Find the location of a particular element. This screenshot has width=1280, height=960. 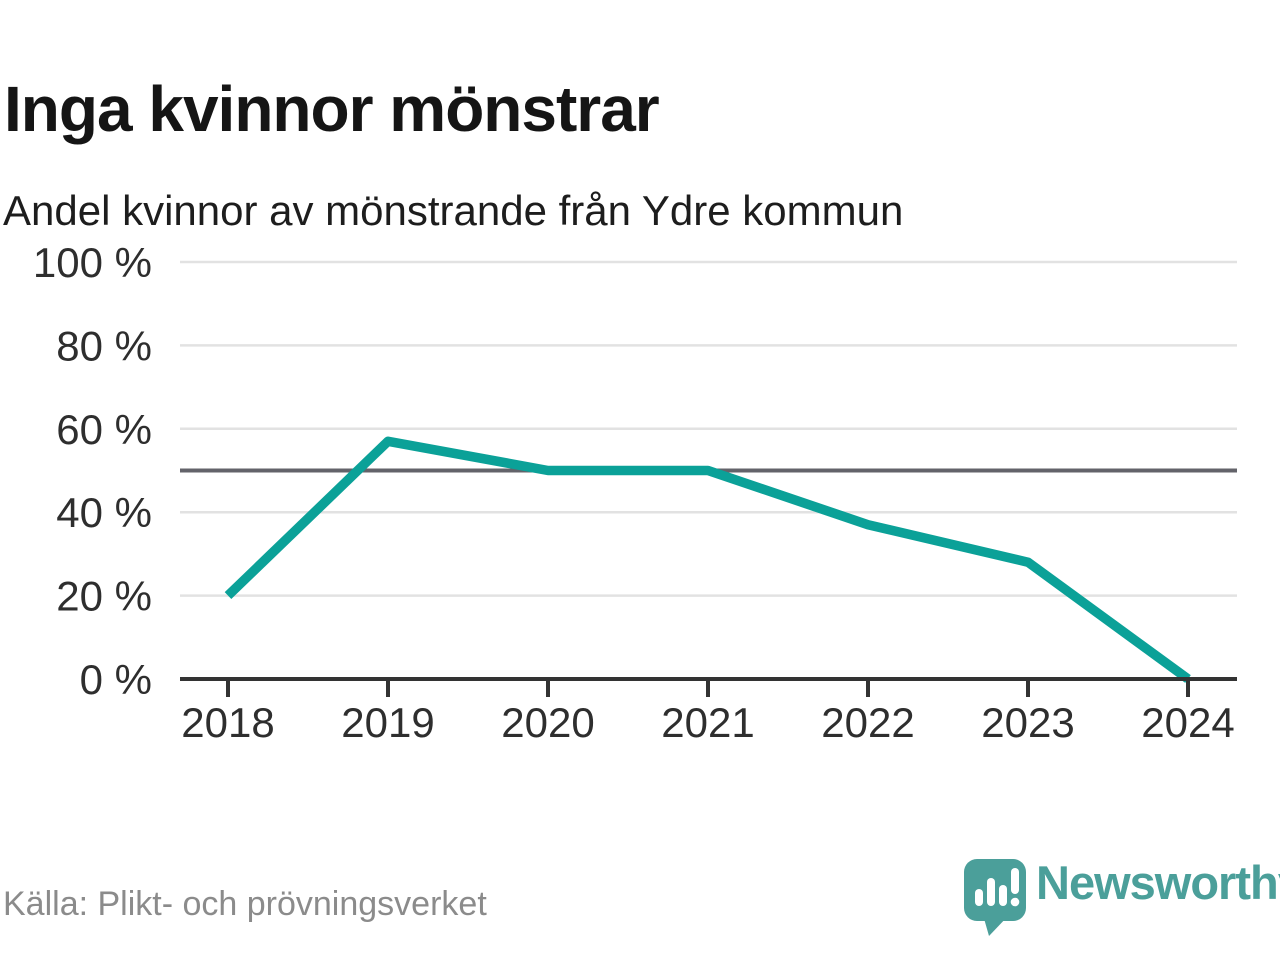

y-axis-tick-label: 80 % is located at coordinates (104, 345).